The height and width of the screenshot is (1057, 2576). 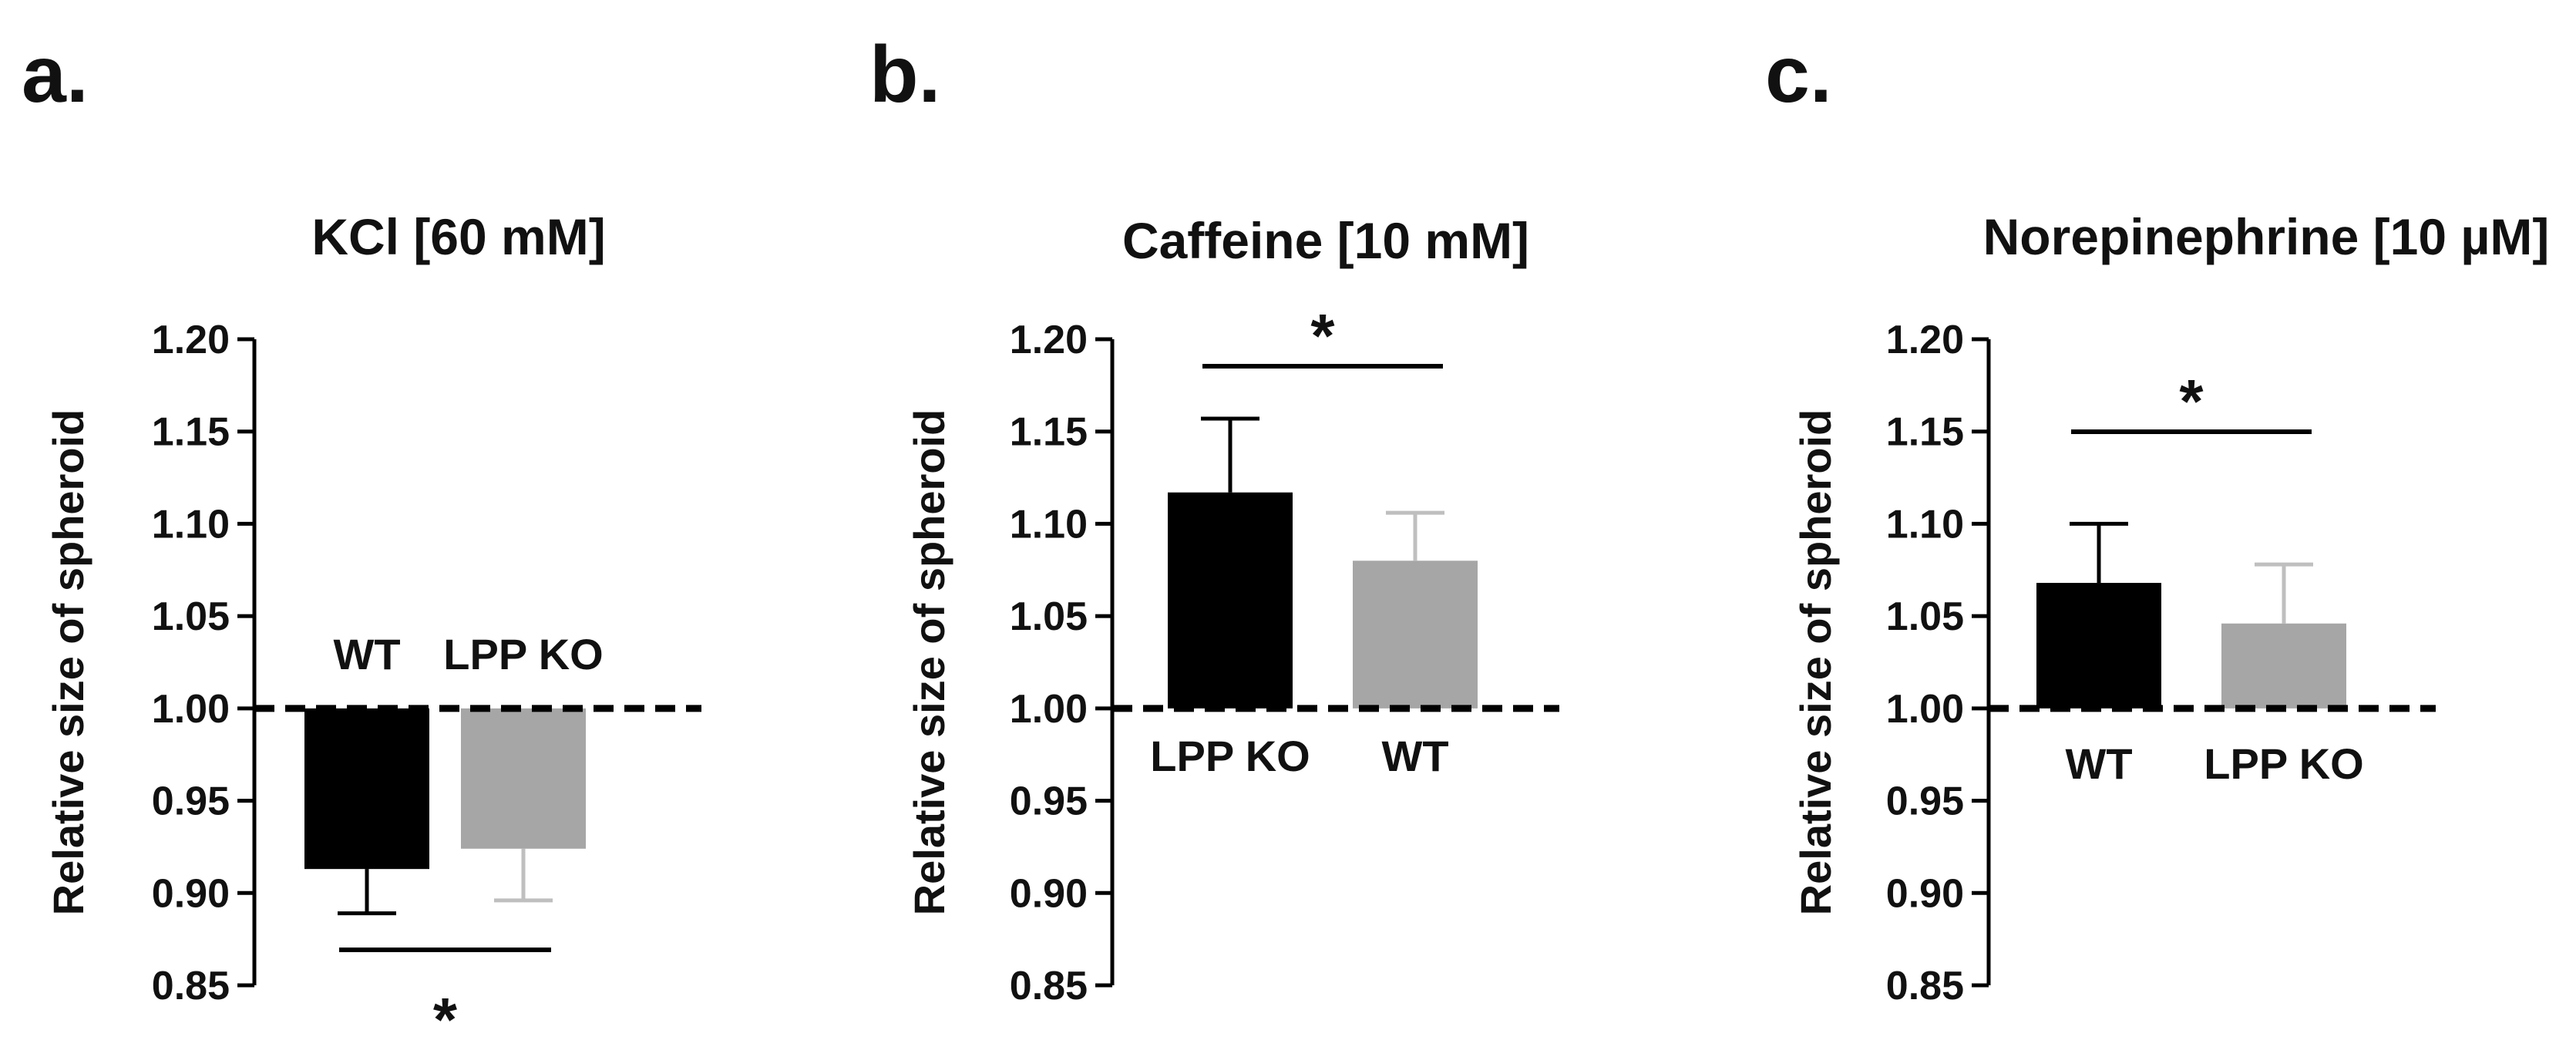 I want to click on chart-title: Norepinephrine [10 µM], so click(x=2266, y=236).